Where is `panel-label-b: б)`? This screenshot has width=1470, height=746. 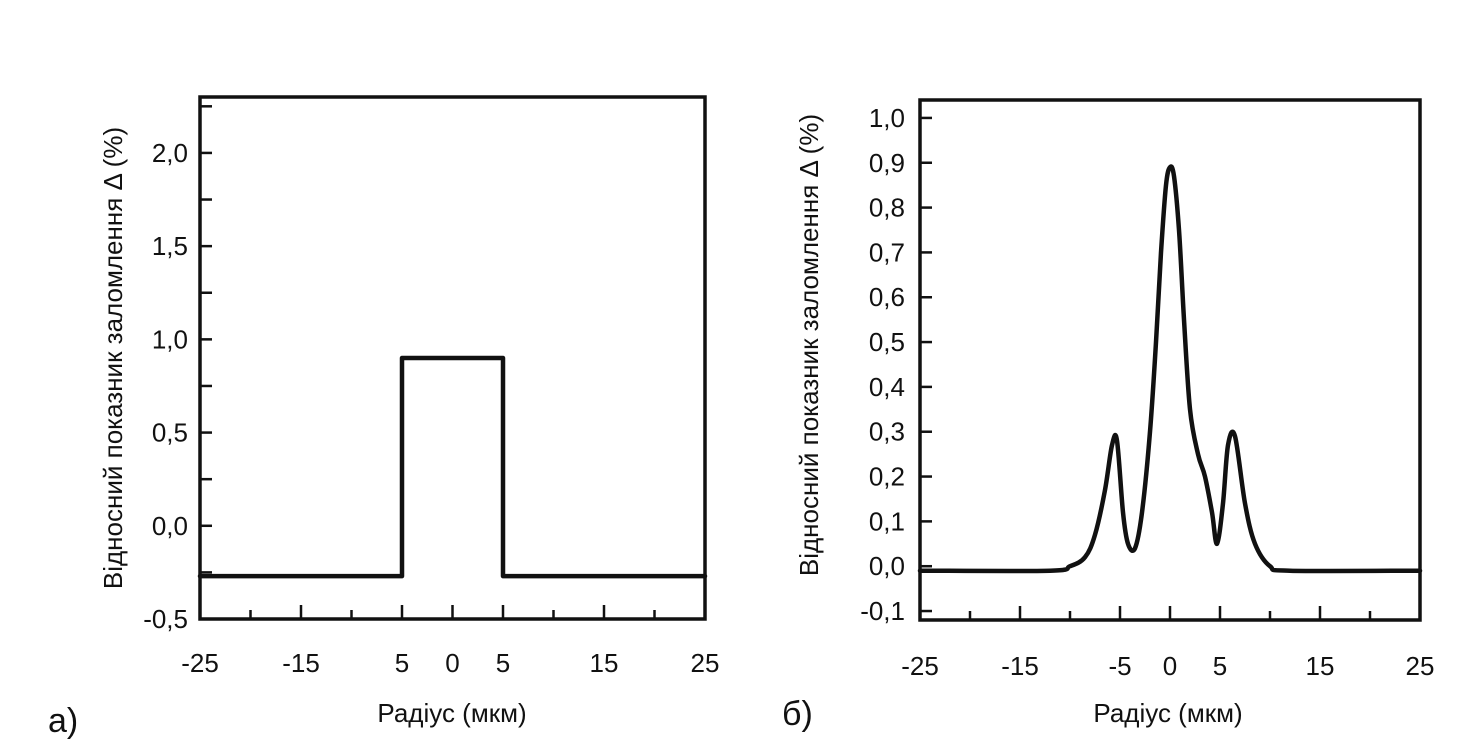
panel-label-b: б) is located at coordinates (797, 714).